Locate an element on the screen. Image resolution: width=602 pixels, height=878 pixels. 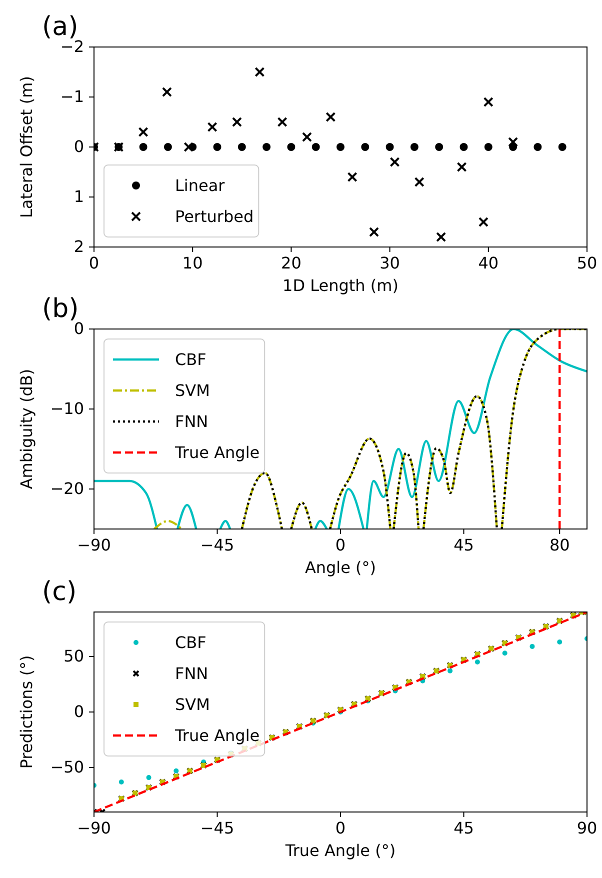
y-tick-label: −50 is located at coordinates (67, 767).